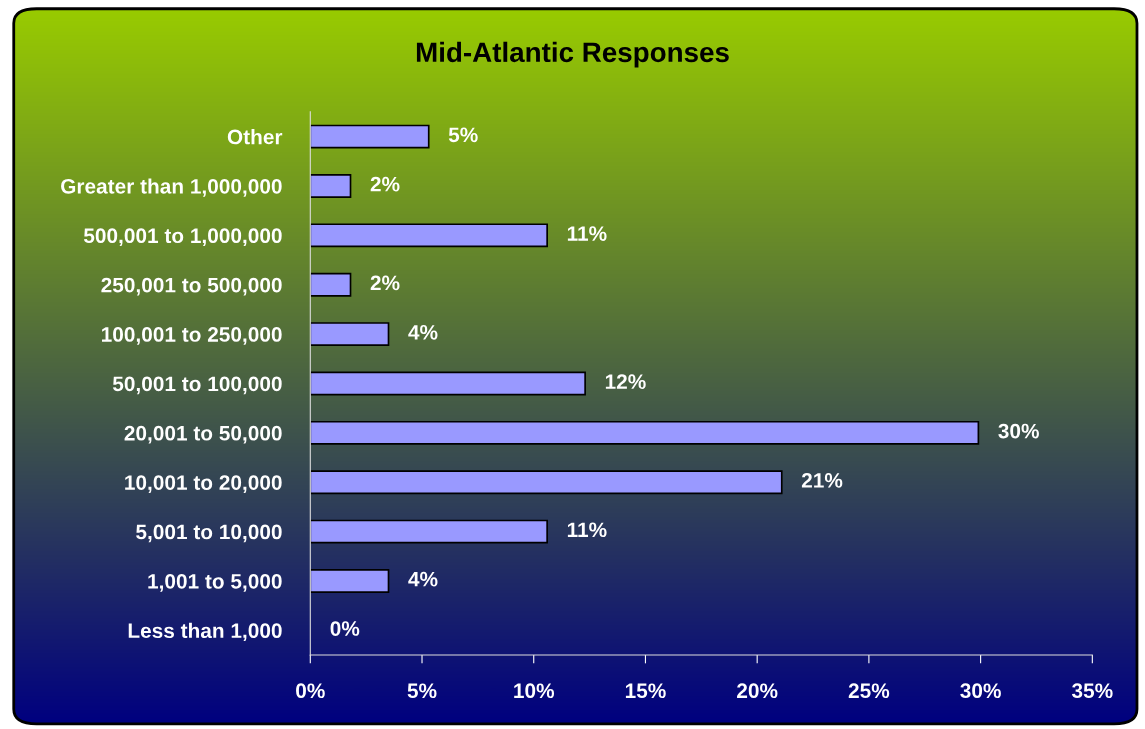 This screenshot has width=1145, height=729. I want to click on data-label: 12%, so click(625, 381).